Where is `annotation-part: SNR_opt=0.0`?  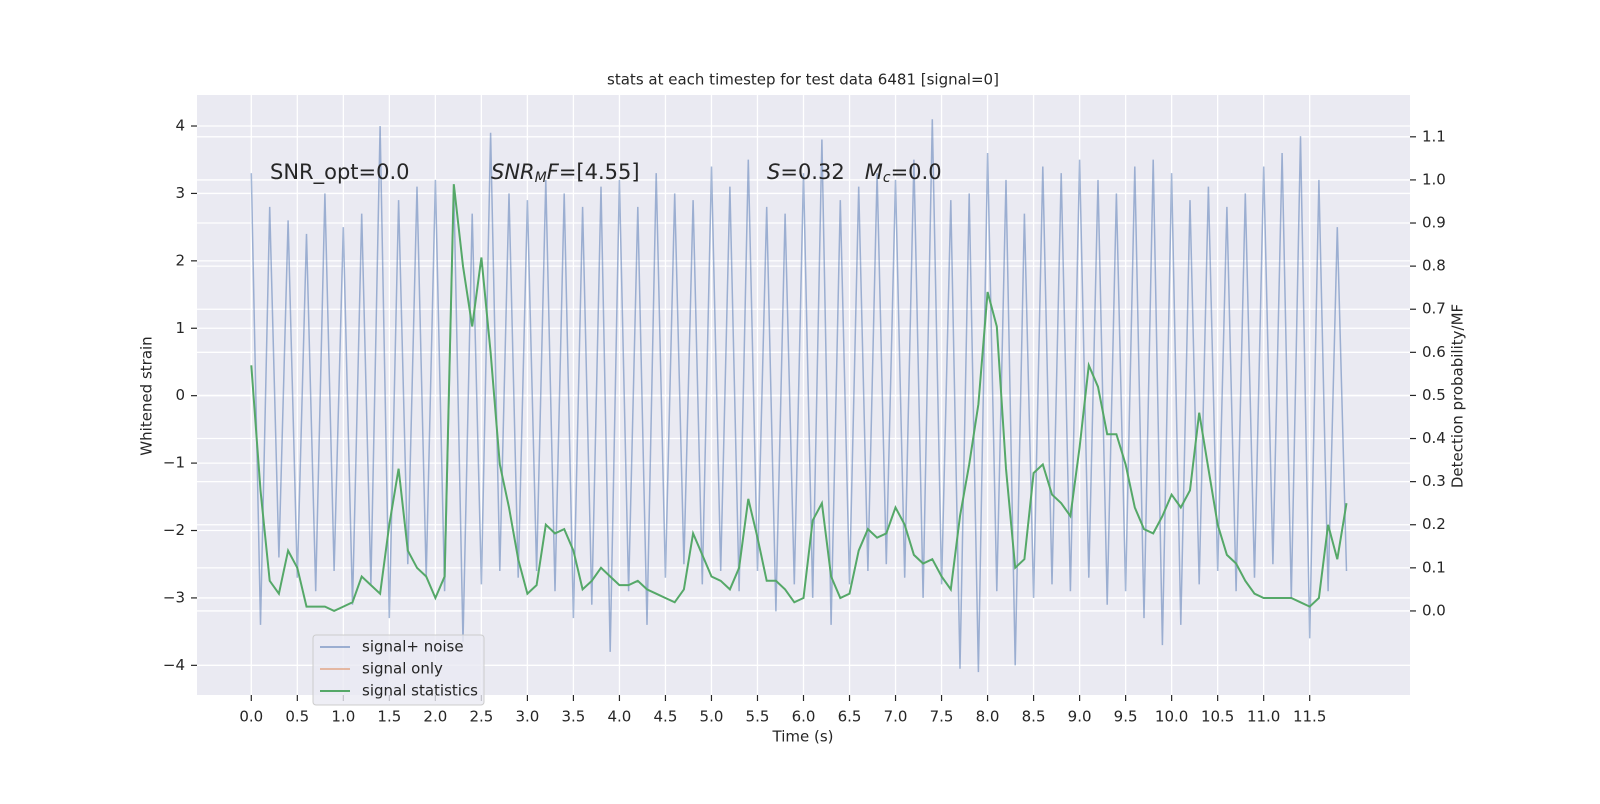
annotation-part: SNR_opt=0.0 is located at coordinates (340, 172).